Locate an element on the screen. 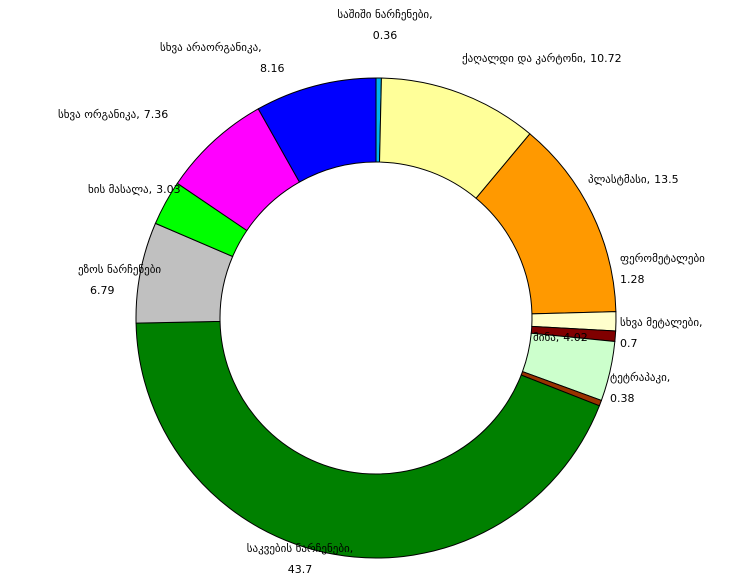  value-label: 13.5 is located at coordinates (666, 179).